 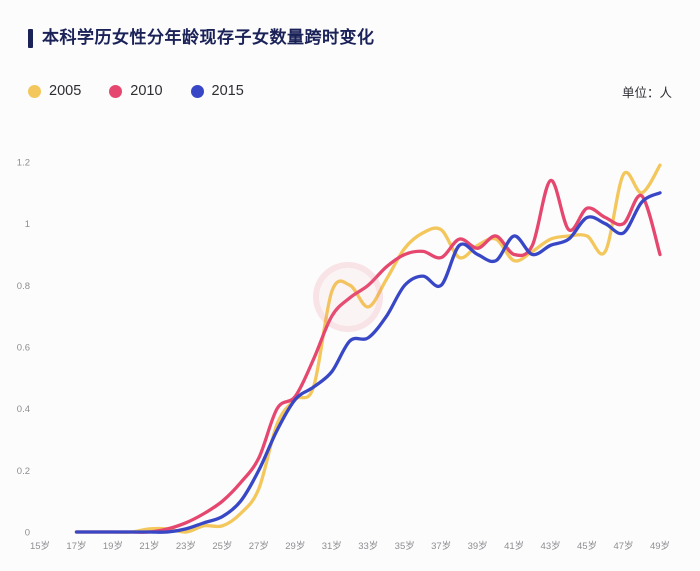 What do you see at coordinates (332, 546) in the screenshot?
I see `x-tick-label: 31岁` at bounding box center [332, 546].